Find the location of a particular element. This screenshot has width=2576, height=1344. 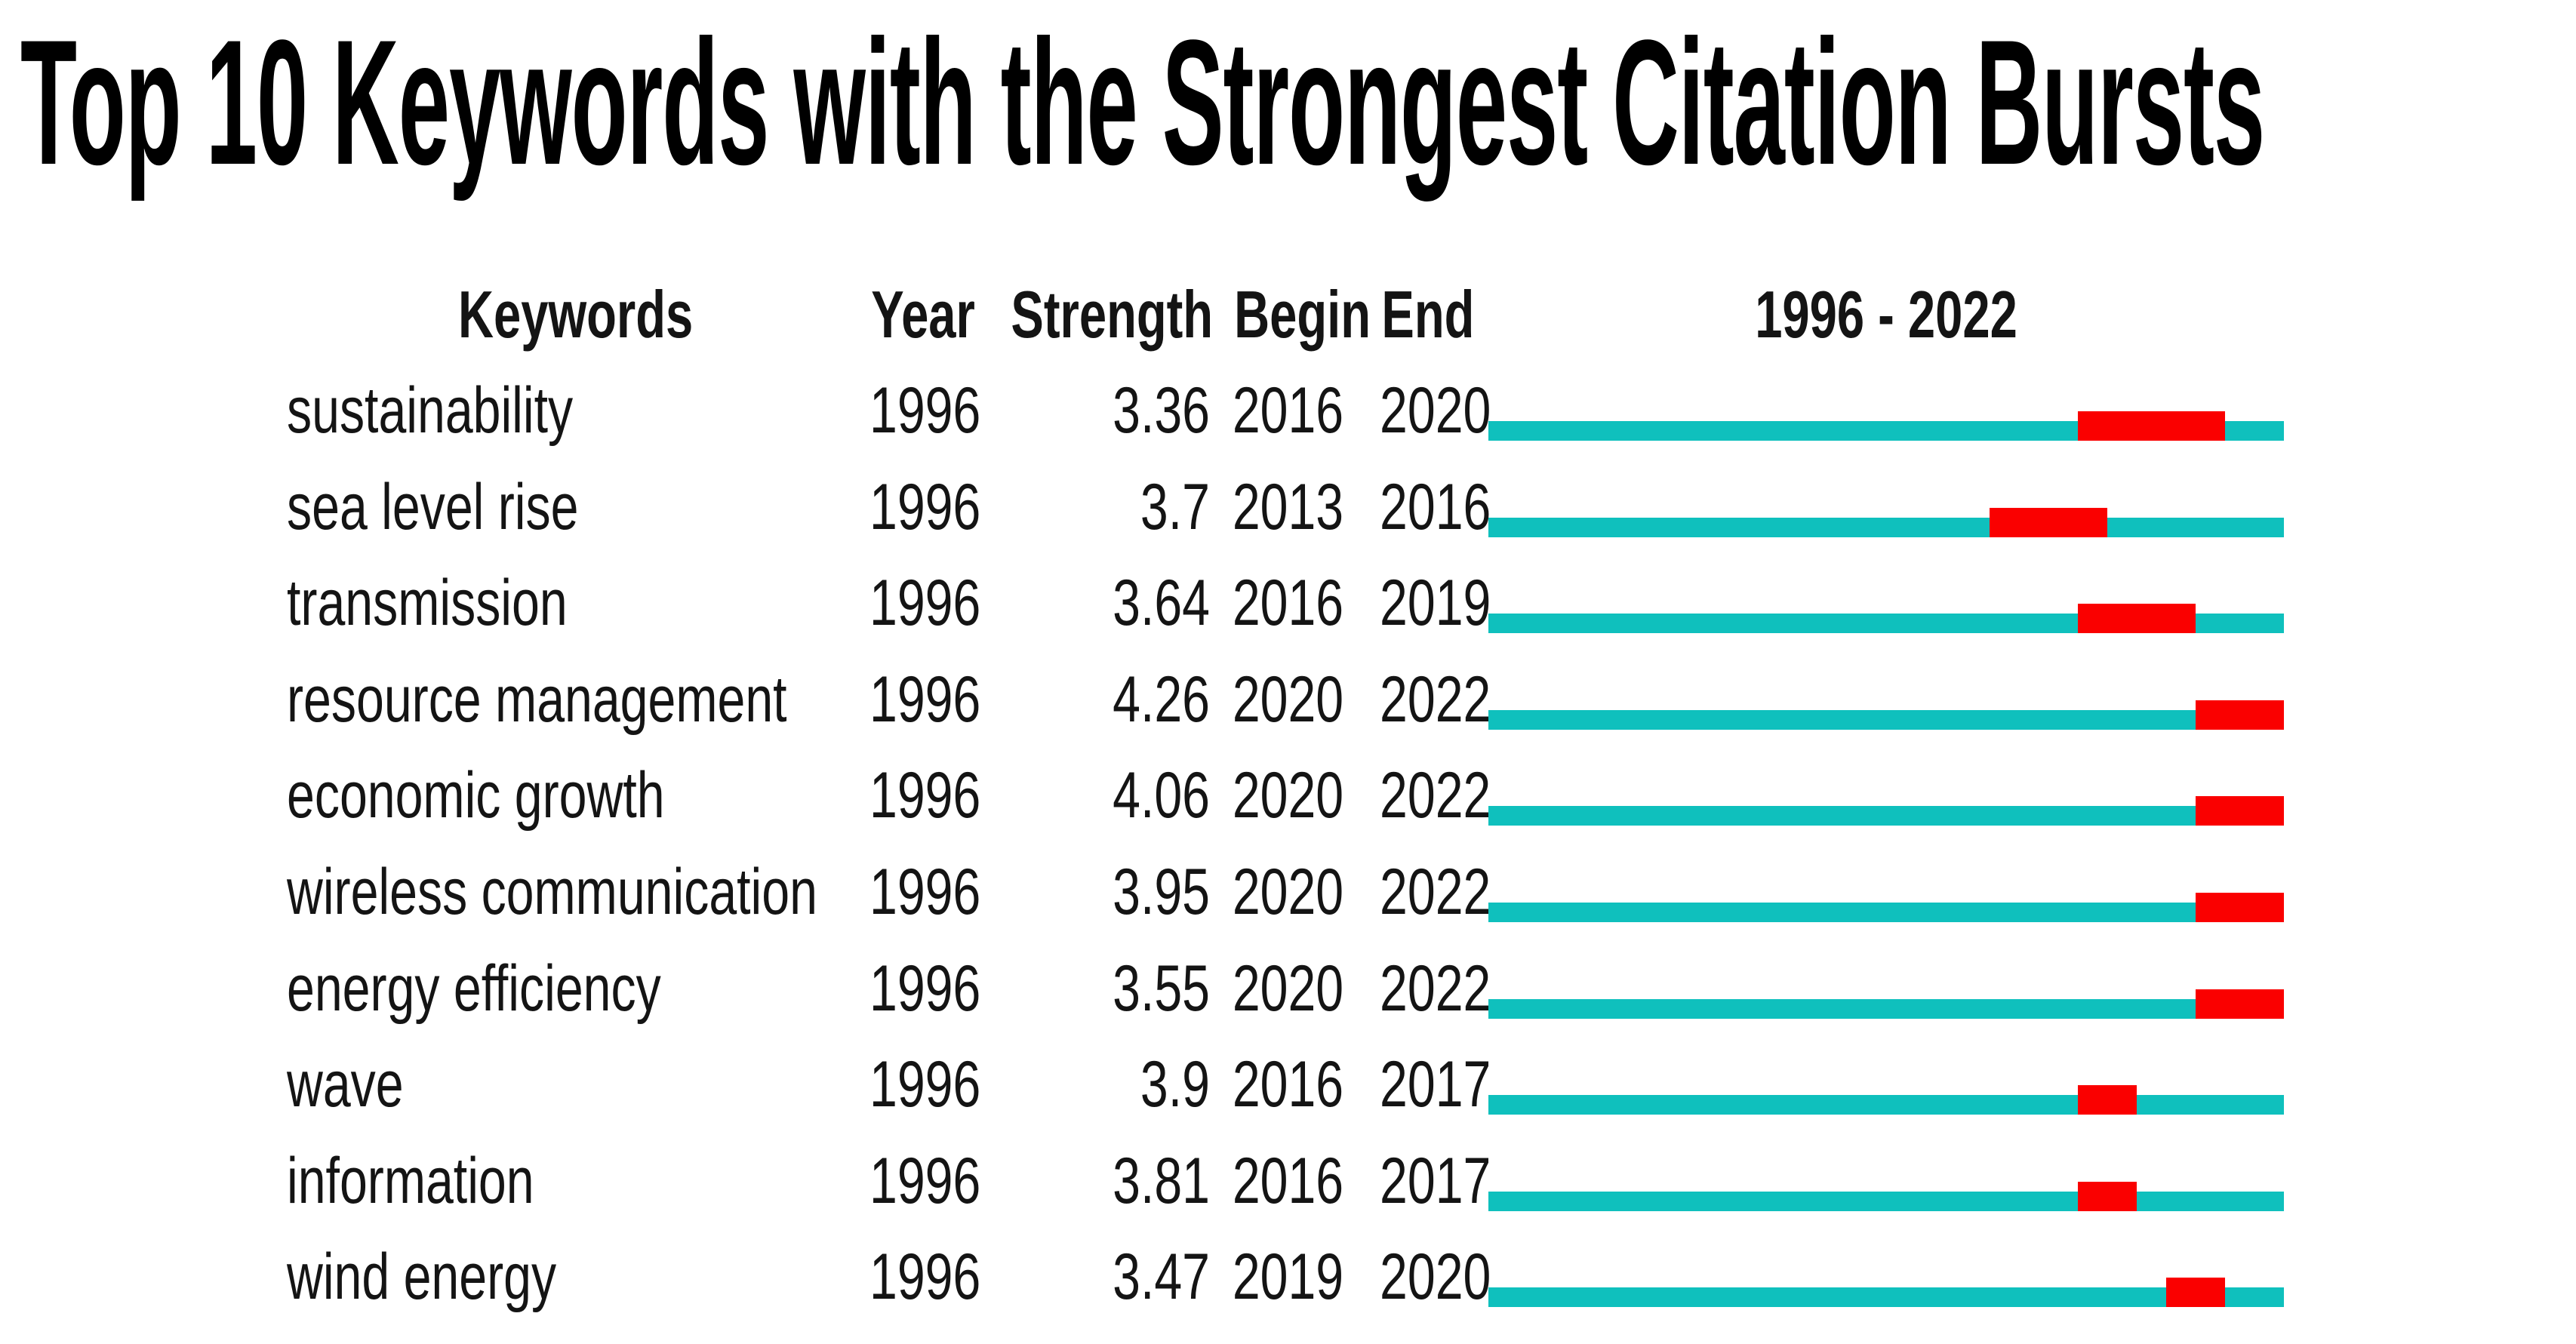

column-header-strength: Strength is located at coordinates (1112, 314).